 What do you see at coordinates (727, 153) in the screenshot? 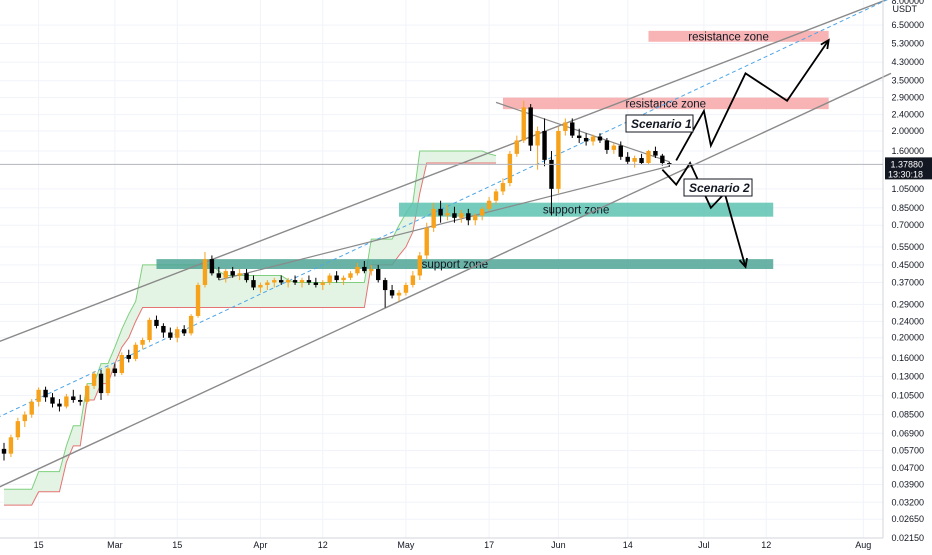
I see `scenario-paths: Scenario 1 Scenario 2` at bounding box center [727, 153].